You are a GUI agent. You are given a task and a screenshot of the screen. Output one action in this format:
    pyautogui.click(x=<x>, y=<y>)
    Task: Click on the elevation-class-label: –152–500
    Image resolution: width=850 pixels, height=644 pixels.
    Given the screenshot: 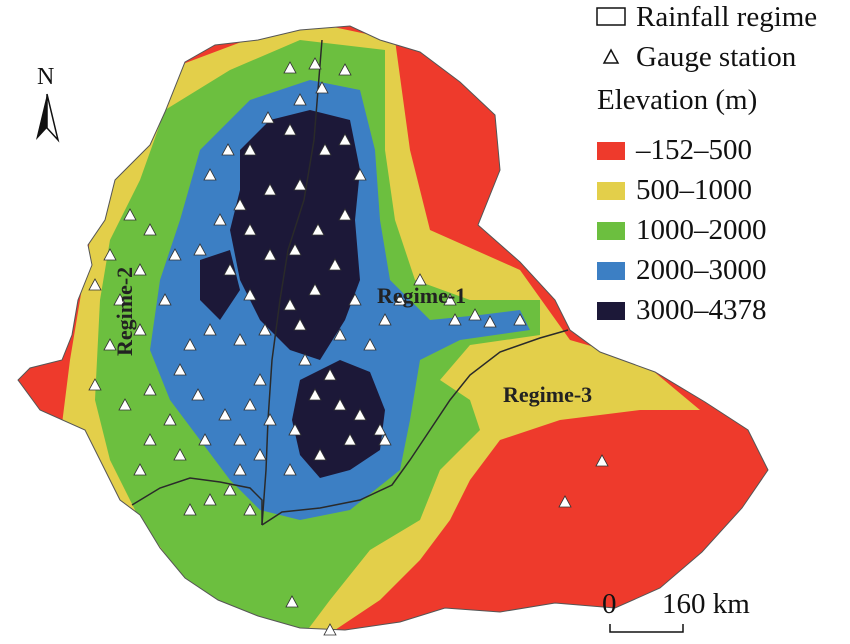 What is the action you would take?
    pyautogui.click(x=693, y=150)
    